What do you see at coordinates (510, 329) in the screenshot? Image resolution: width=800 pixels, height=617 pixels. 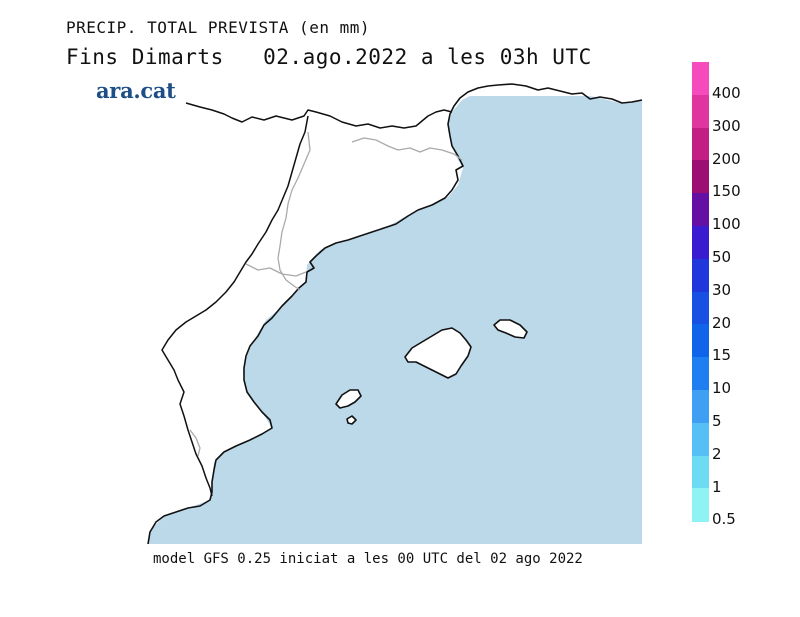 I see `island-menorca` at bounding box center [510, 329].